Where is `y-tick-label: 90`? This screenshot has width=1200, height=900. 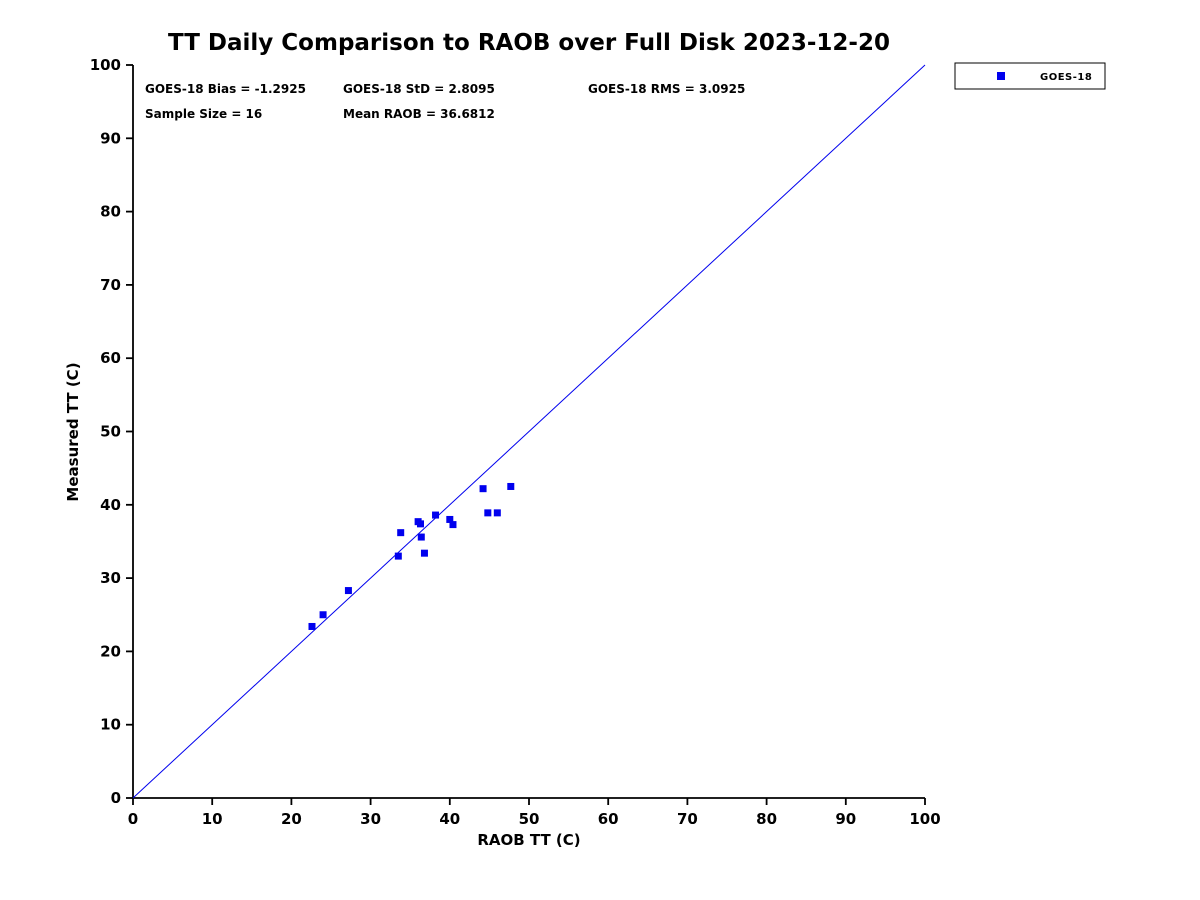 y-tick-label: 90 is located at coordinates (110, 138).